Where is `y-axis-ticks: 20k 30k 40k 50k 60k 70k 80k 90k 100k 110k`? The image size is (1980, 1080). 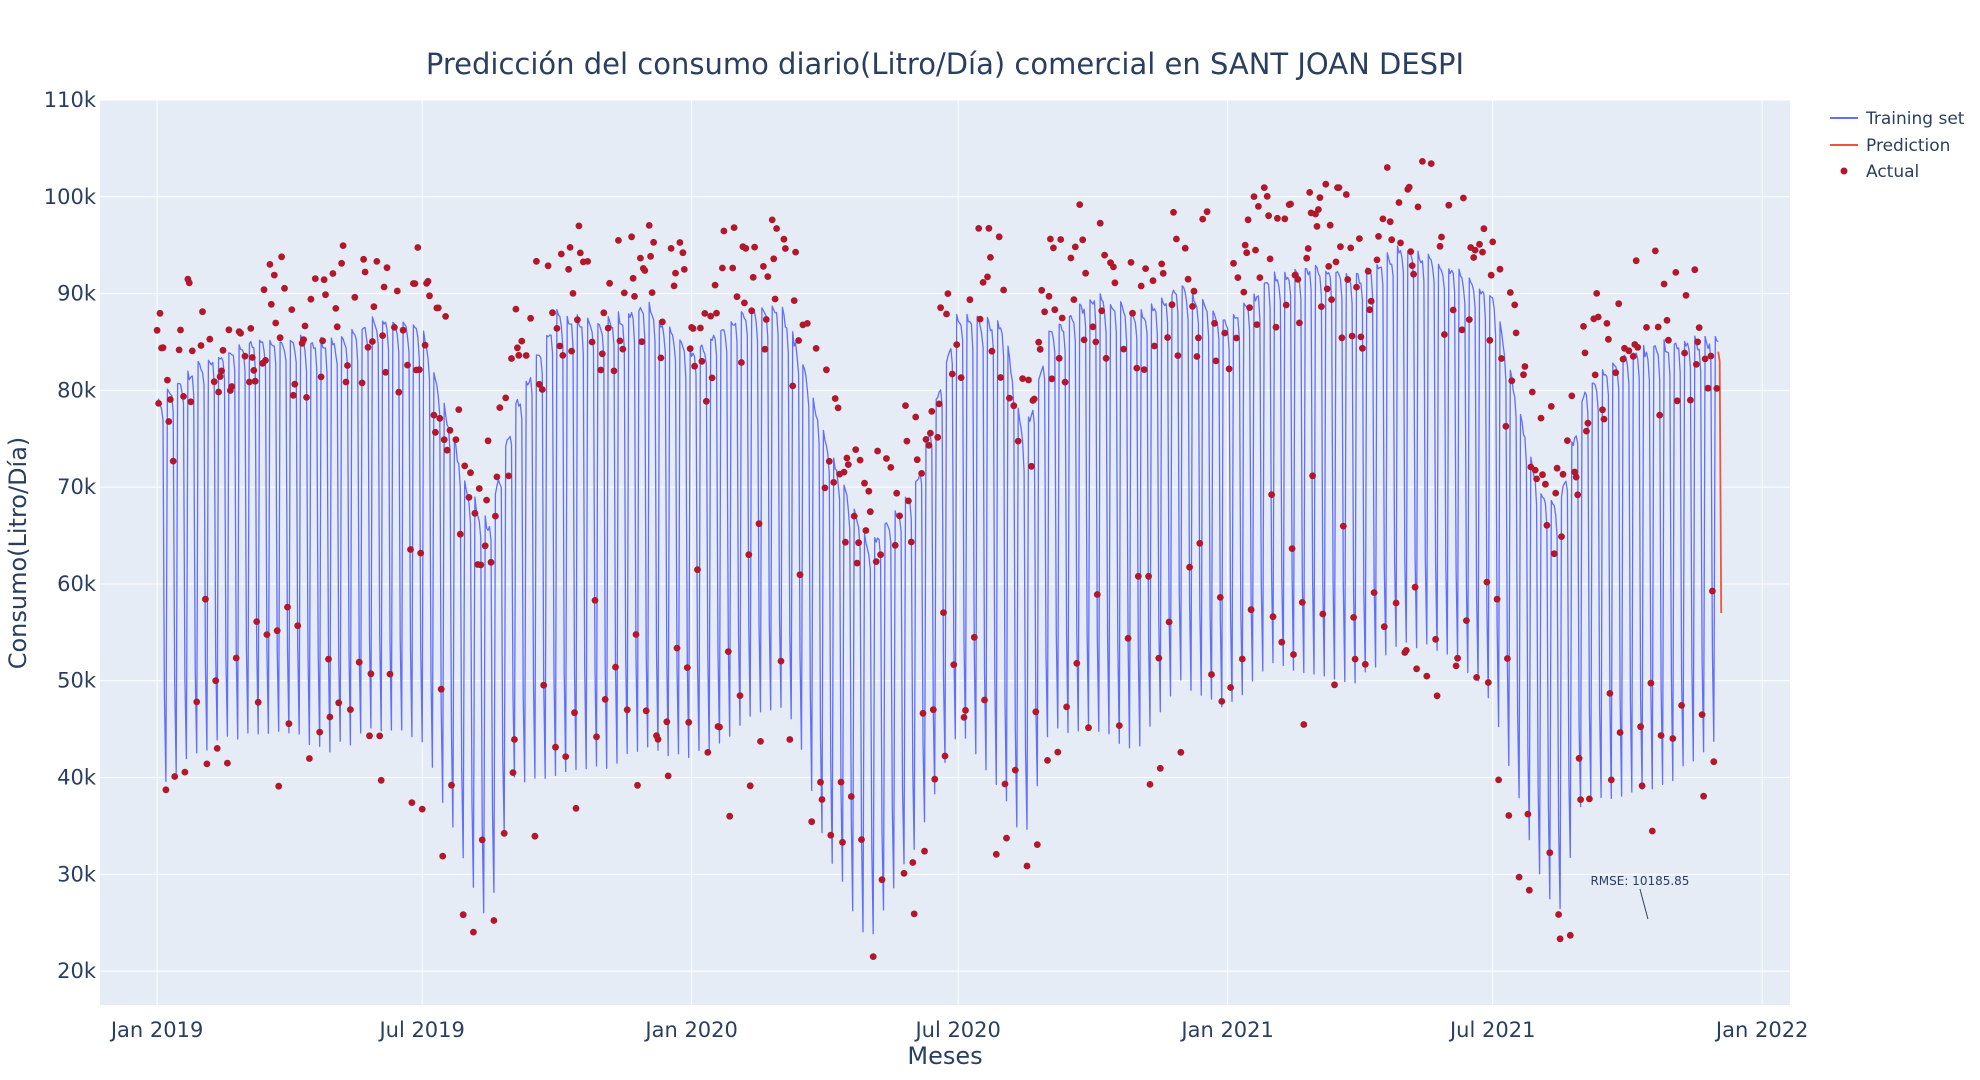 y-axis-ticks: 20k 30k 40k 50k 60k 70k 80k 90k 100k 110k is located at coordinates (70, 535).